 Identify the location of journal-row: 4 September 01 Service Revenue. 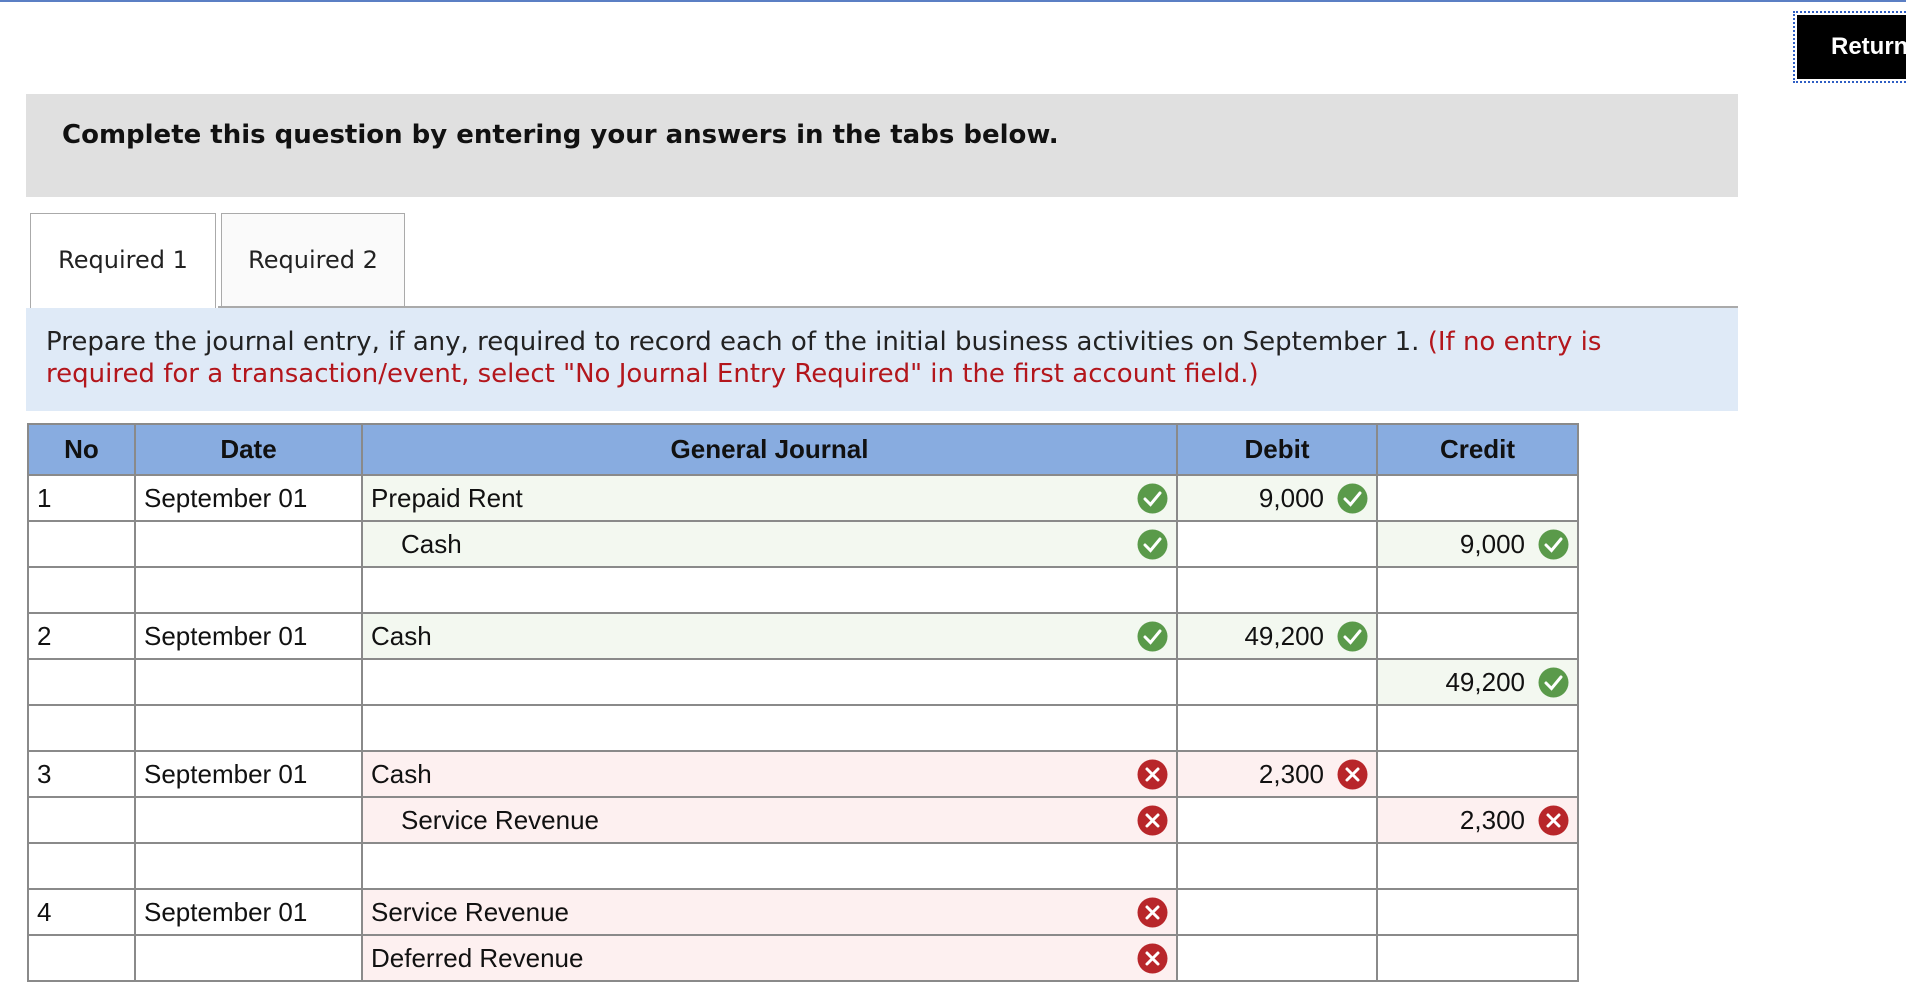
(803, 912).